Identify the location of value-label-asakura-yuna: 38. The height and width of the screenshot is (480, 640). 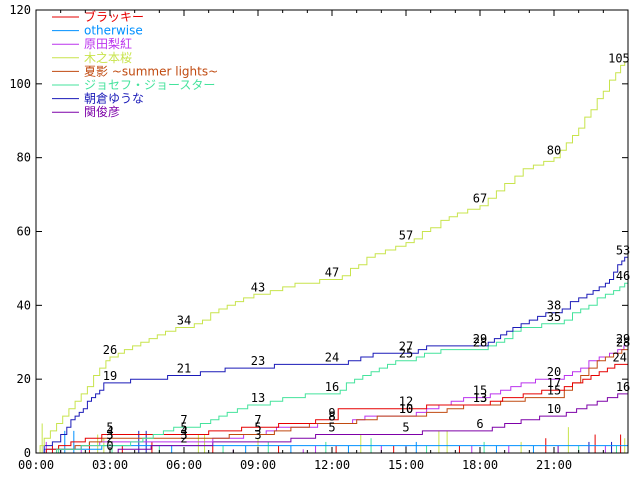
(554, 306).